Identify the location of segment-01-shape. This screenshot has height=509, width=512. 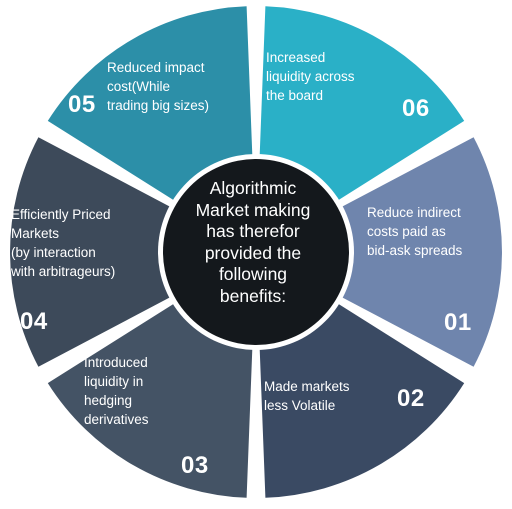
(419, 252).